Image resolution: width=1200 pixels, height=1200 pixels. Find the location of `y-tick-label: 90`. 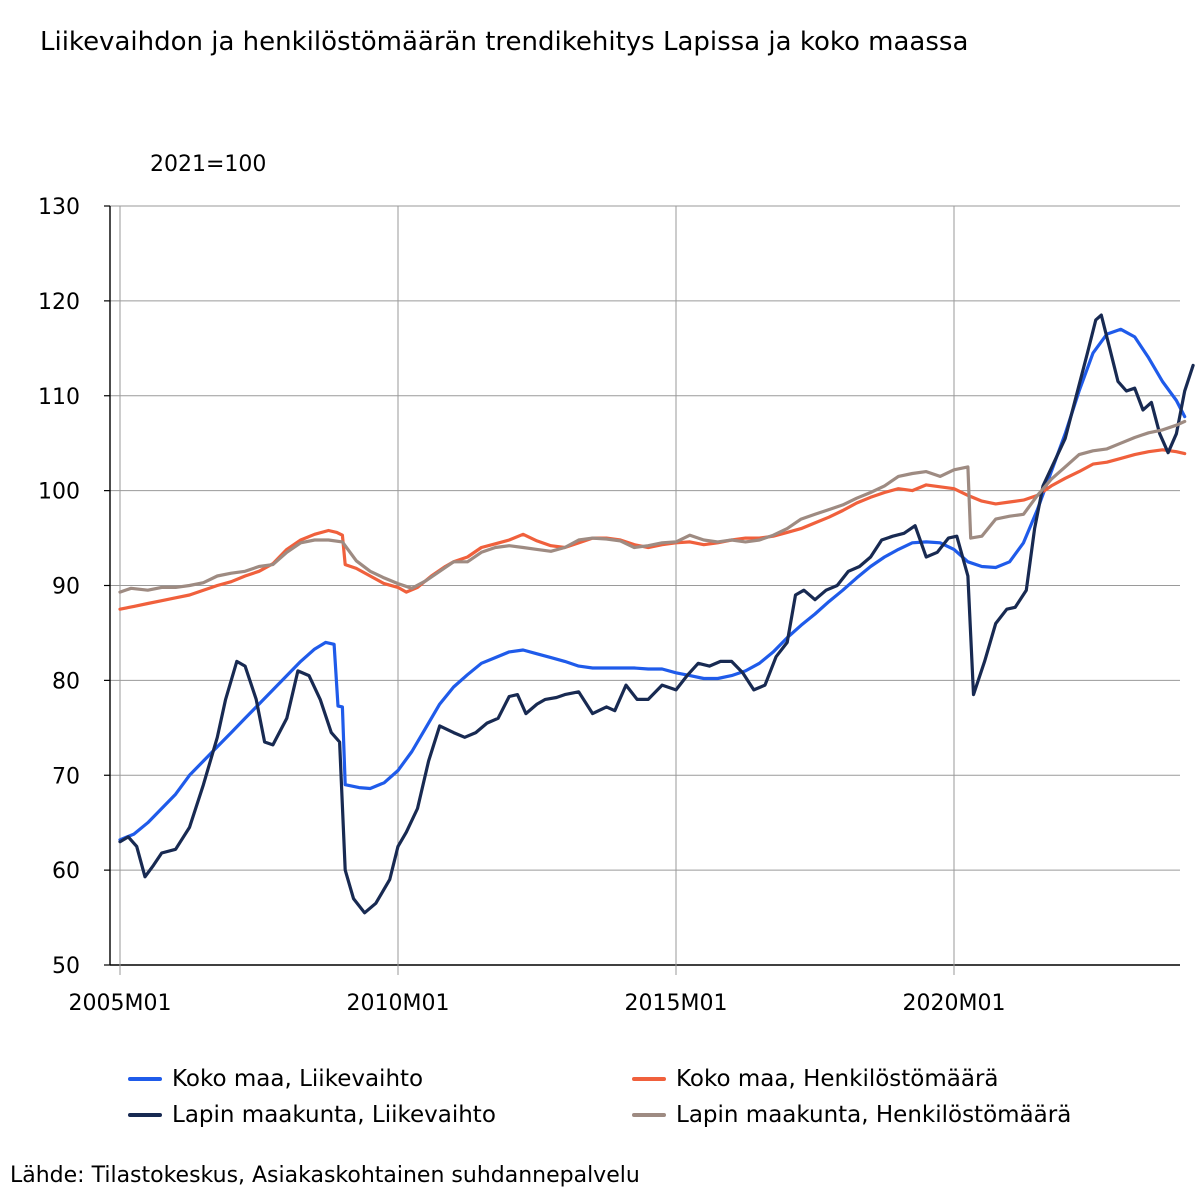

y-tick-label: 90 is located at coordinates (66, 587).